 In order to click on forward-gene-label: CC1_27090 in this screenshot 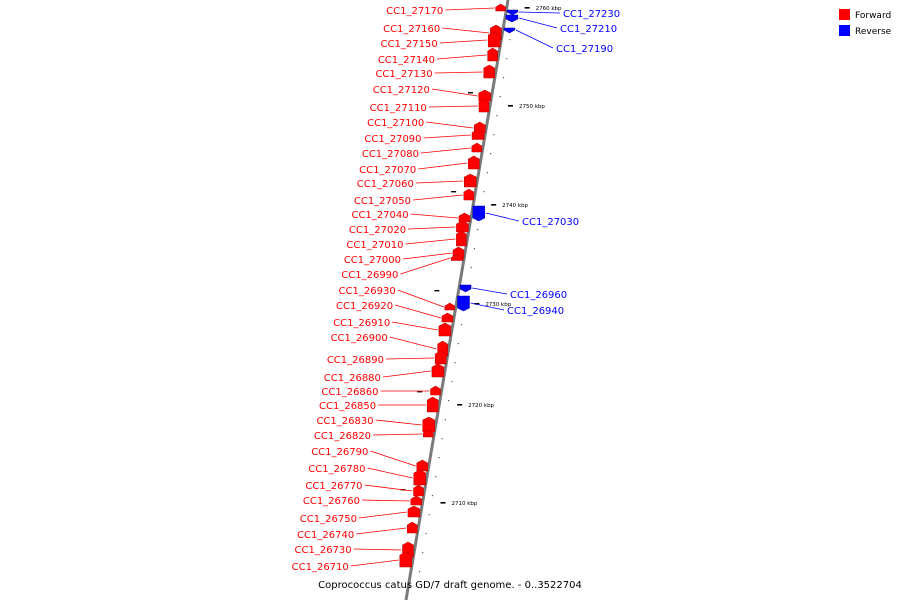, I will do `click(392, 139)`.